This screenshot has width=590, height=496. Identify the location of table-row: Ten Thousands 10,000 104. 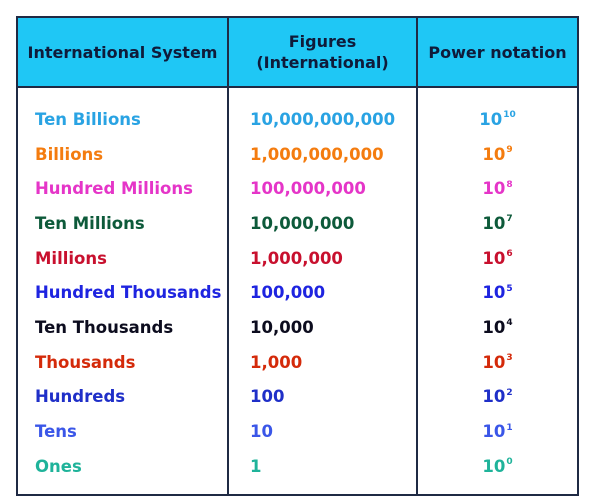
(297, 327).